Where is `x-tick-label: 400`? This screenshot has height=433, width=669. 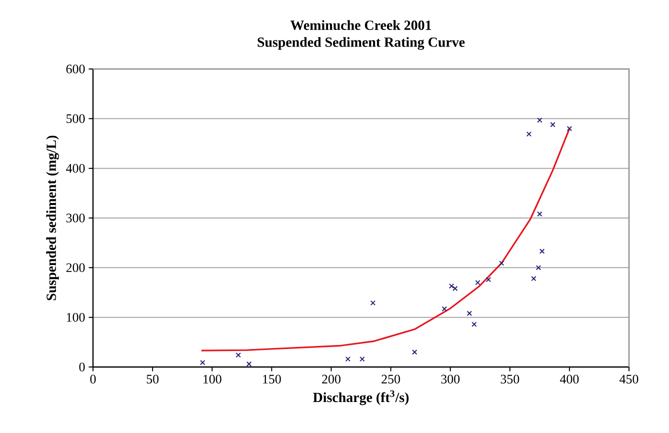 x-tick-label: 400 is located at coordinates (569, 379).